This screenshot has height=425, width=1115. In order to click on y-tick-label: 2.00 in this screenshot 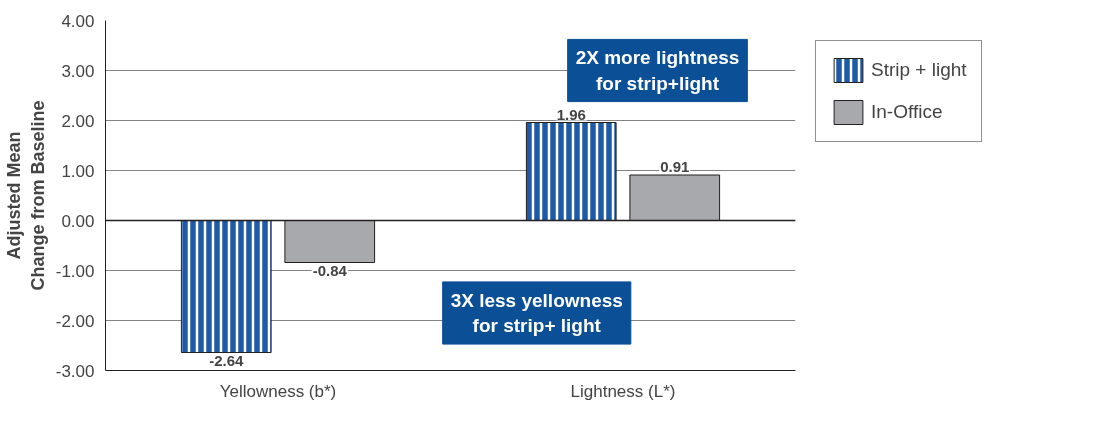, I will do `click(78, 121)`.